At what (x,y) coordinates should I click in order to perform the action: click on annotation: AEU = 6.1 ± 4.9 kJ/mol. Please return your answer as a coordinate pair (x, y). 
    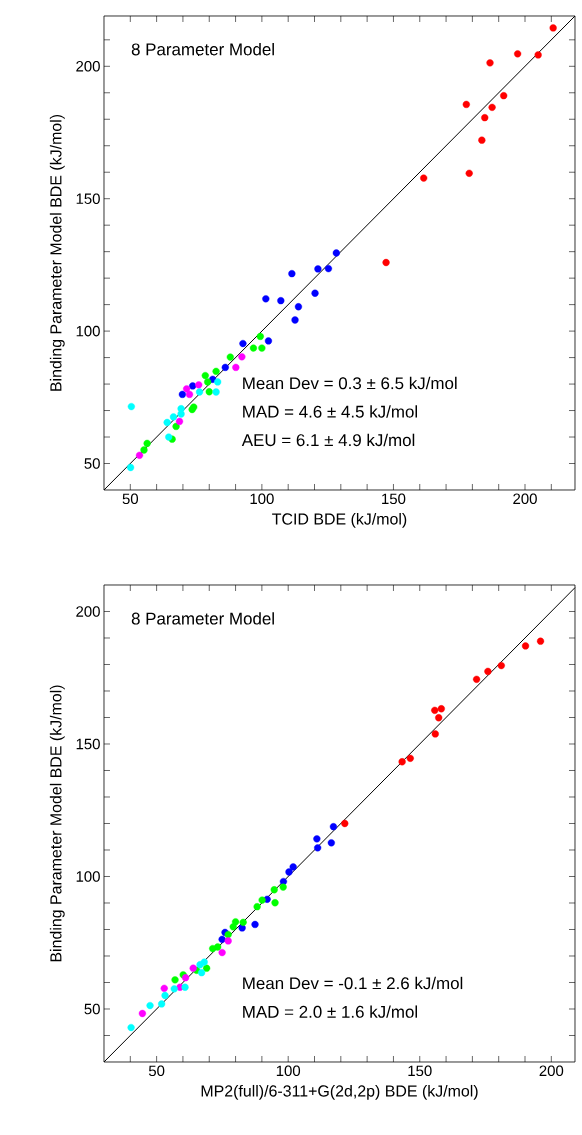
    Looking at the image, I should click on (328, 440).